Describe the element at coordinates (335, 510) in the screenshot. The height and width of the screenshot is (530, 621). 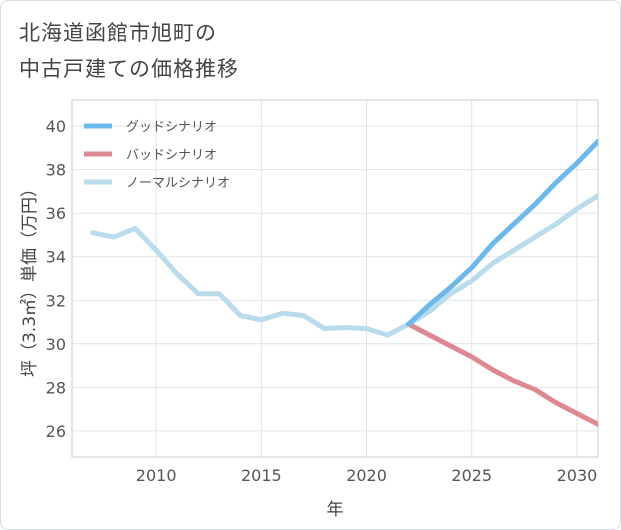
I see `x-axis-title: 年` at that location.